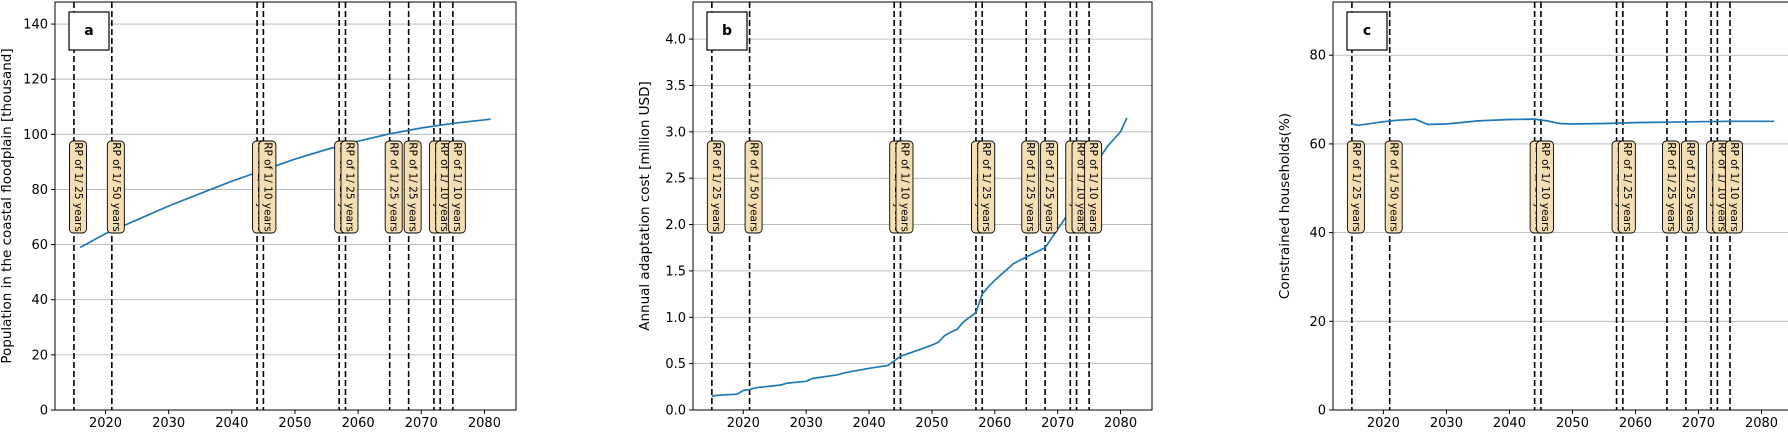  Describe the element at coordinates (675, 179) in the screenshot. I see `y-tick-label: 2.5` at that location.